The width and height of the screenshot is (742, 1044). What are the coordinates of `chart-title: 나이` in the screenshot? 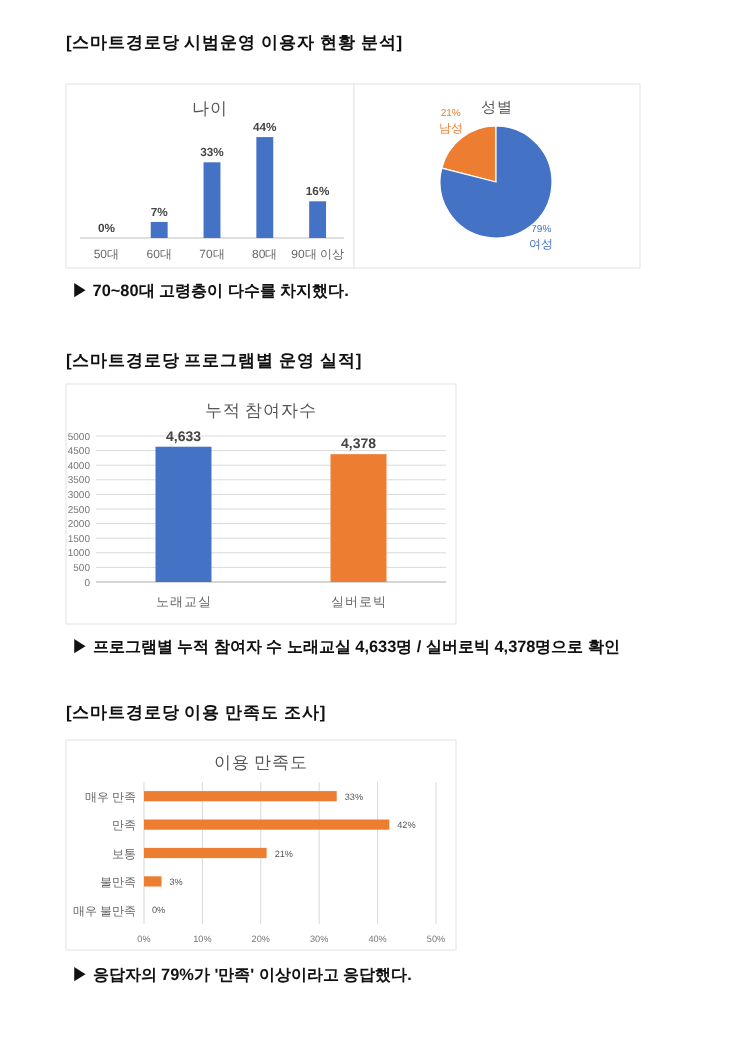 It's located at (210, 108).